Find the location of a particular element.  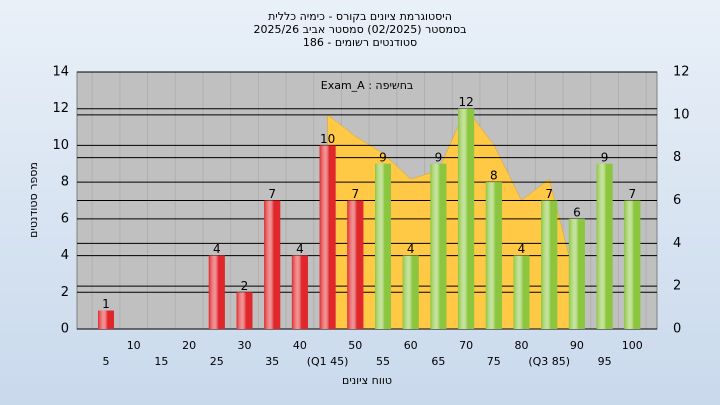

y2-tick-label: 8 is located at coordinates (677, 157).